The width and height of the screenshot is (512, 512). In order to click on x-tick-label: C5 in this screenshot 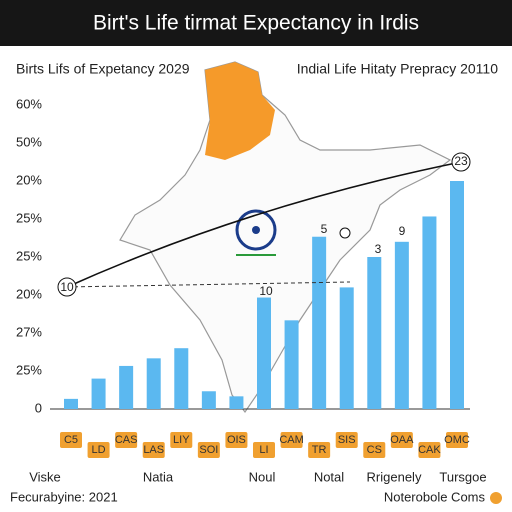, I will do `click(71, 440)`.